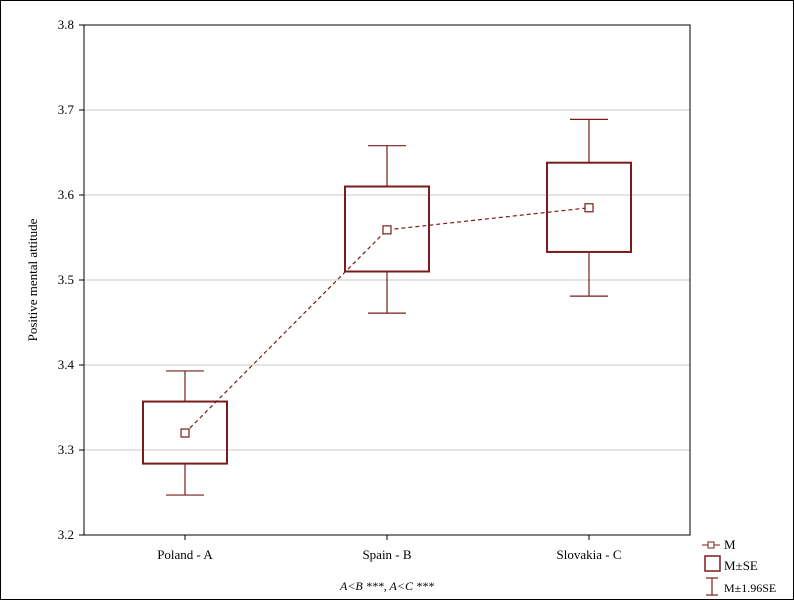 Image resolution: width=794 pixels, height=600 pixels. I want to click on y-tick-label: 3.5, so click(66, 279).